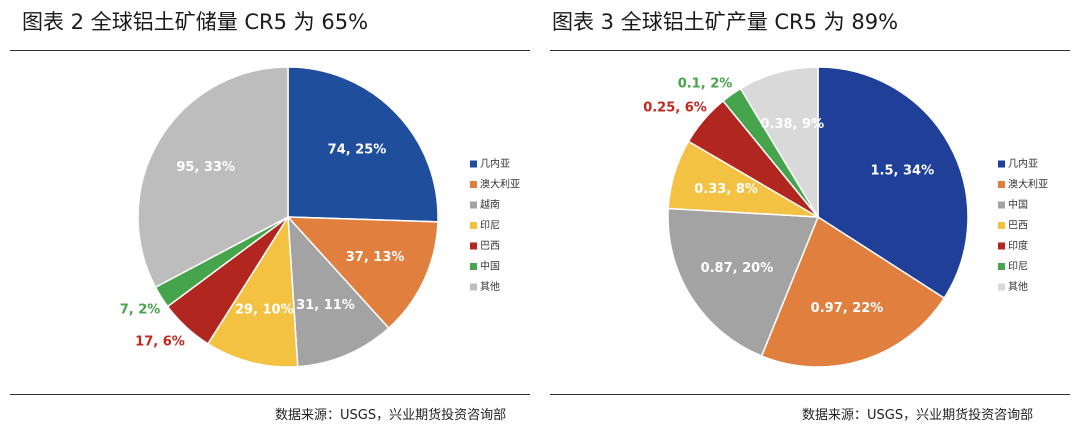 The height and width of the screenshot is (430, 1080). What do you see at coordinates (675, 108) in the screenshot?
I see `data-label: 0.25, 6%` at bounding box center [675, 108].